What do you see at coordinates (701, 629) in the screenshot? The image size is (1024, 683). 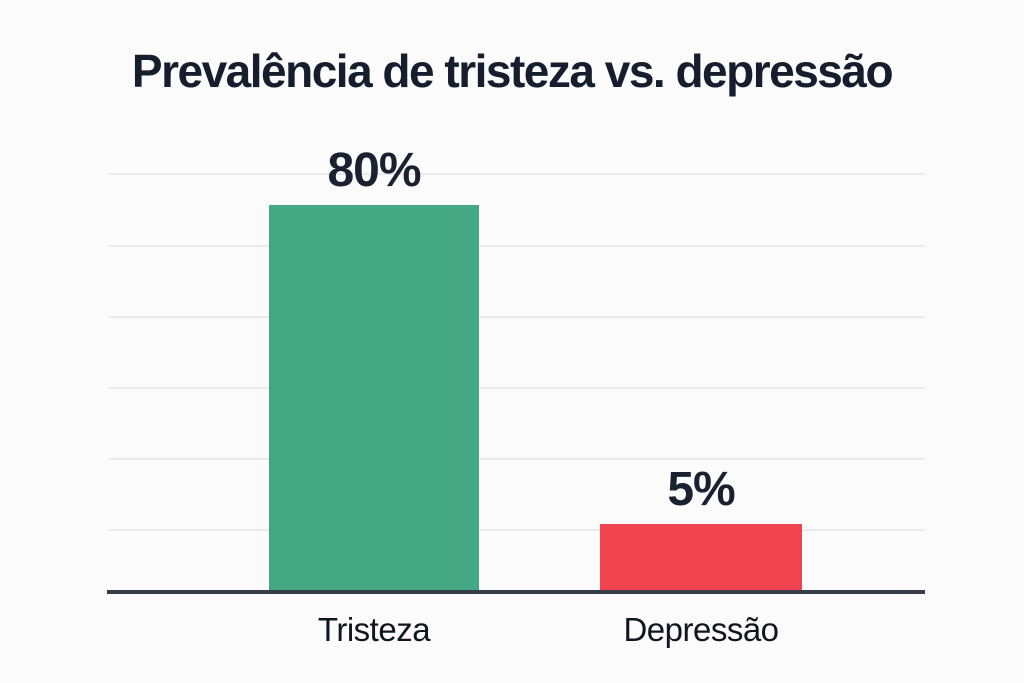 I see `category-label-depressao: Depressão` at bounding box center [701, 629].